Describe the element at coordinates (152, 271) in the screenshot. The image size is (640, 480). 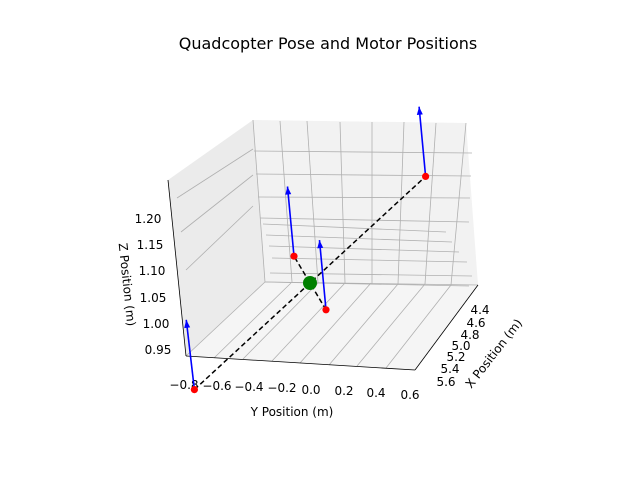
I see `z-tick-label: 1.10` at that location.